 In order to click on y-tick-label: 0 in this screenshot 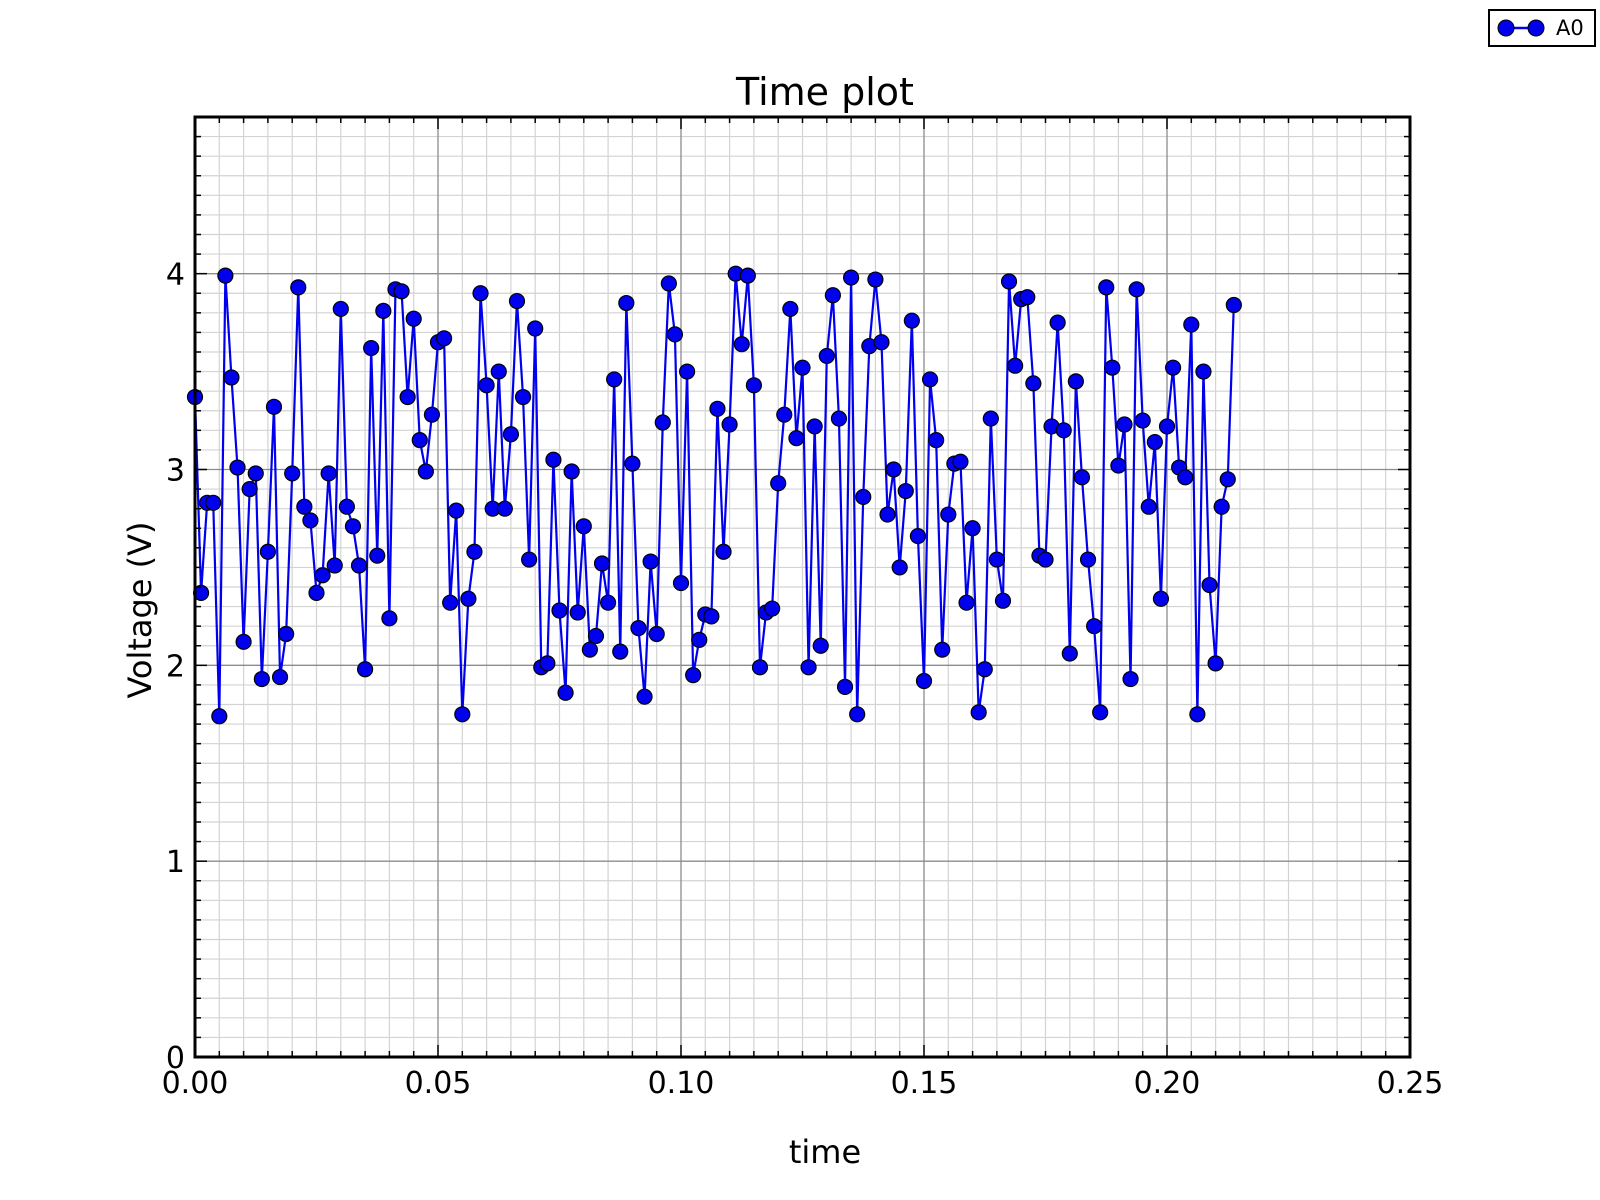, I will do `click(175, 1058)`.